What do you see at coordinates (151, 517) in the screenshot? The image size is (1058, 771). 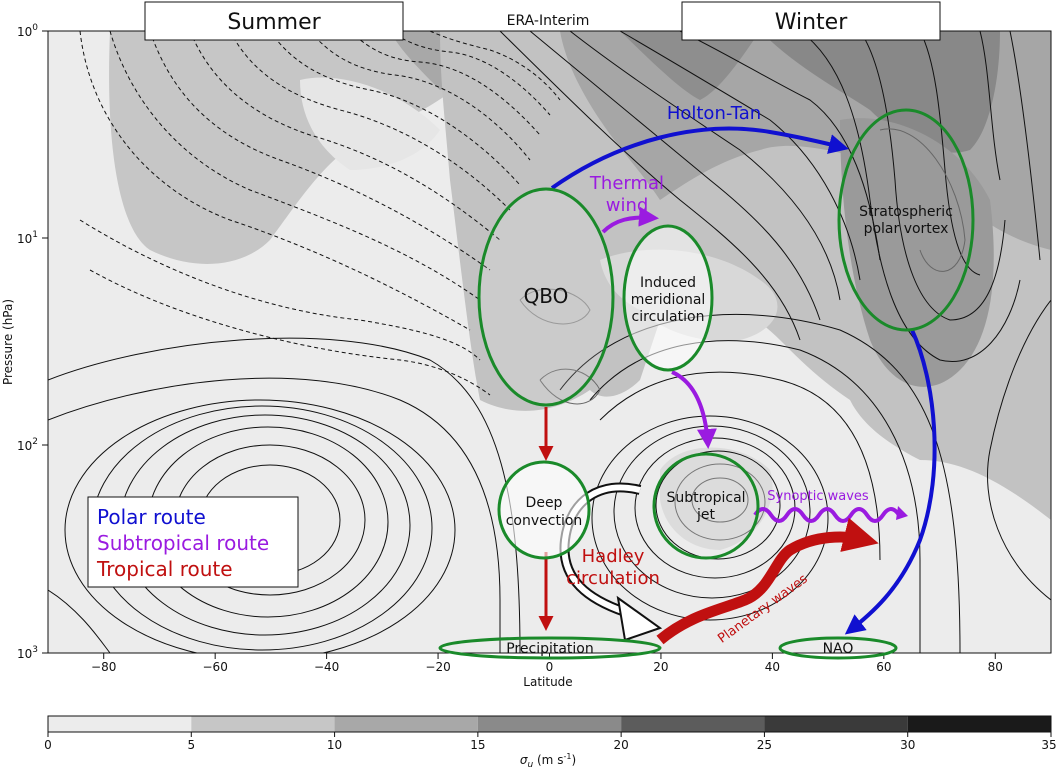 I see `legend-polar-route: Polar route` at bounding box center [151, 517].